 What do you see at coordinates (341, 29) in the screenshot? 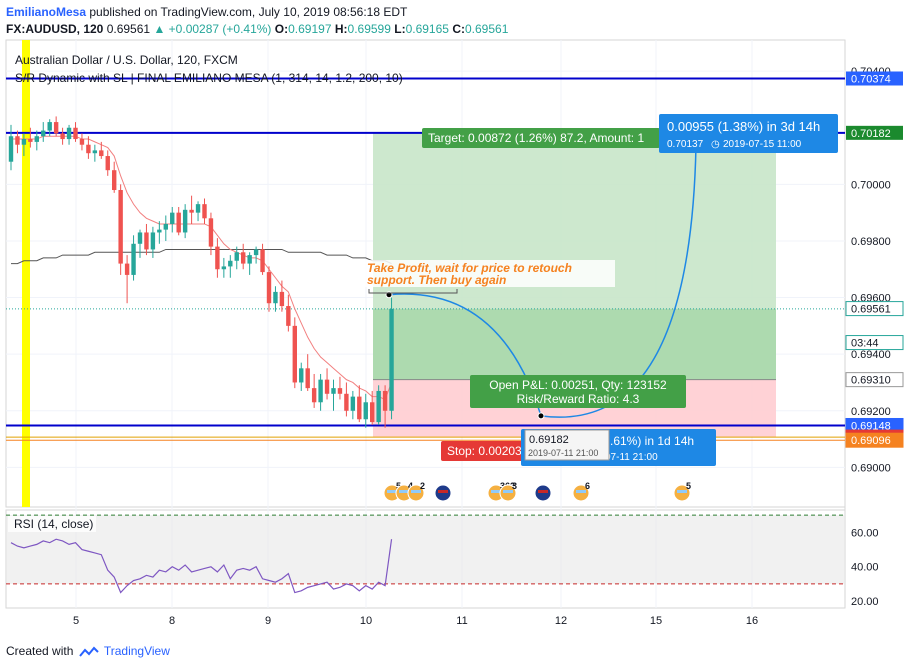
I see `high-label: H:` at bounding box center [341, 29].